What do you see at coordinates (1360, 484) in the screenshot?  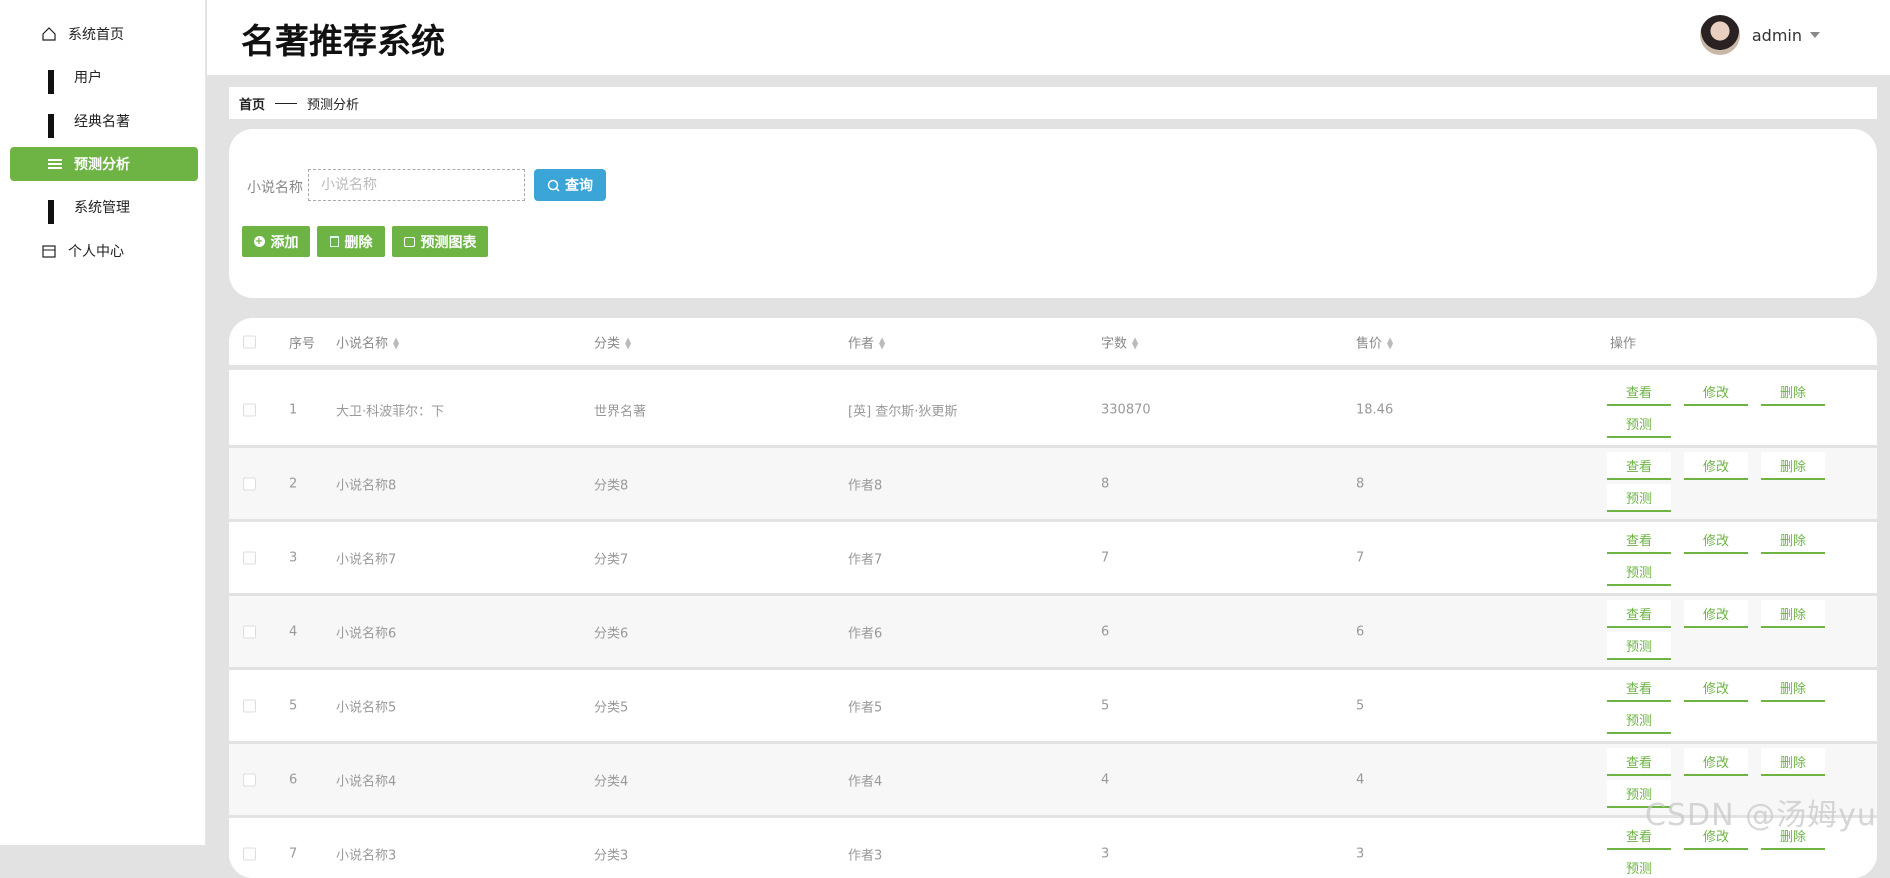 I see `cell-price: 8` at bounding box center [1360, 484].